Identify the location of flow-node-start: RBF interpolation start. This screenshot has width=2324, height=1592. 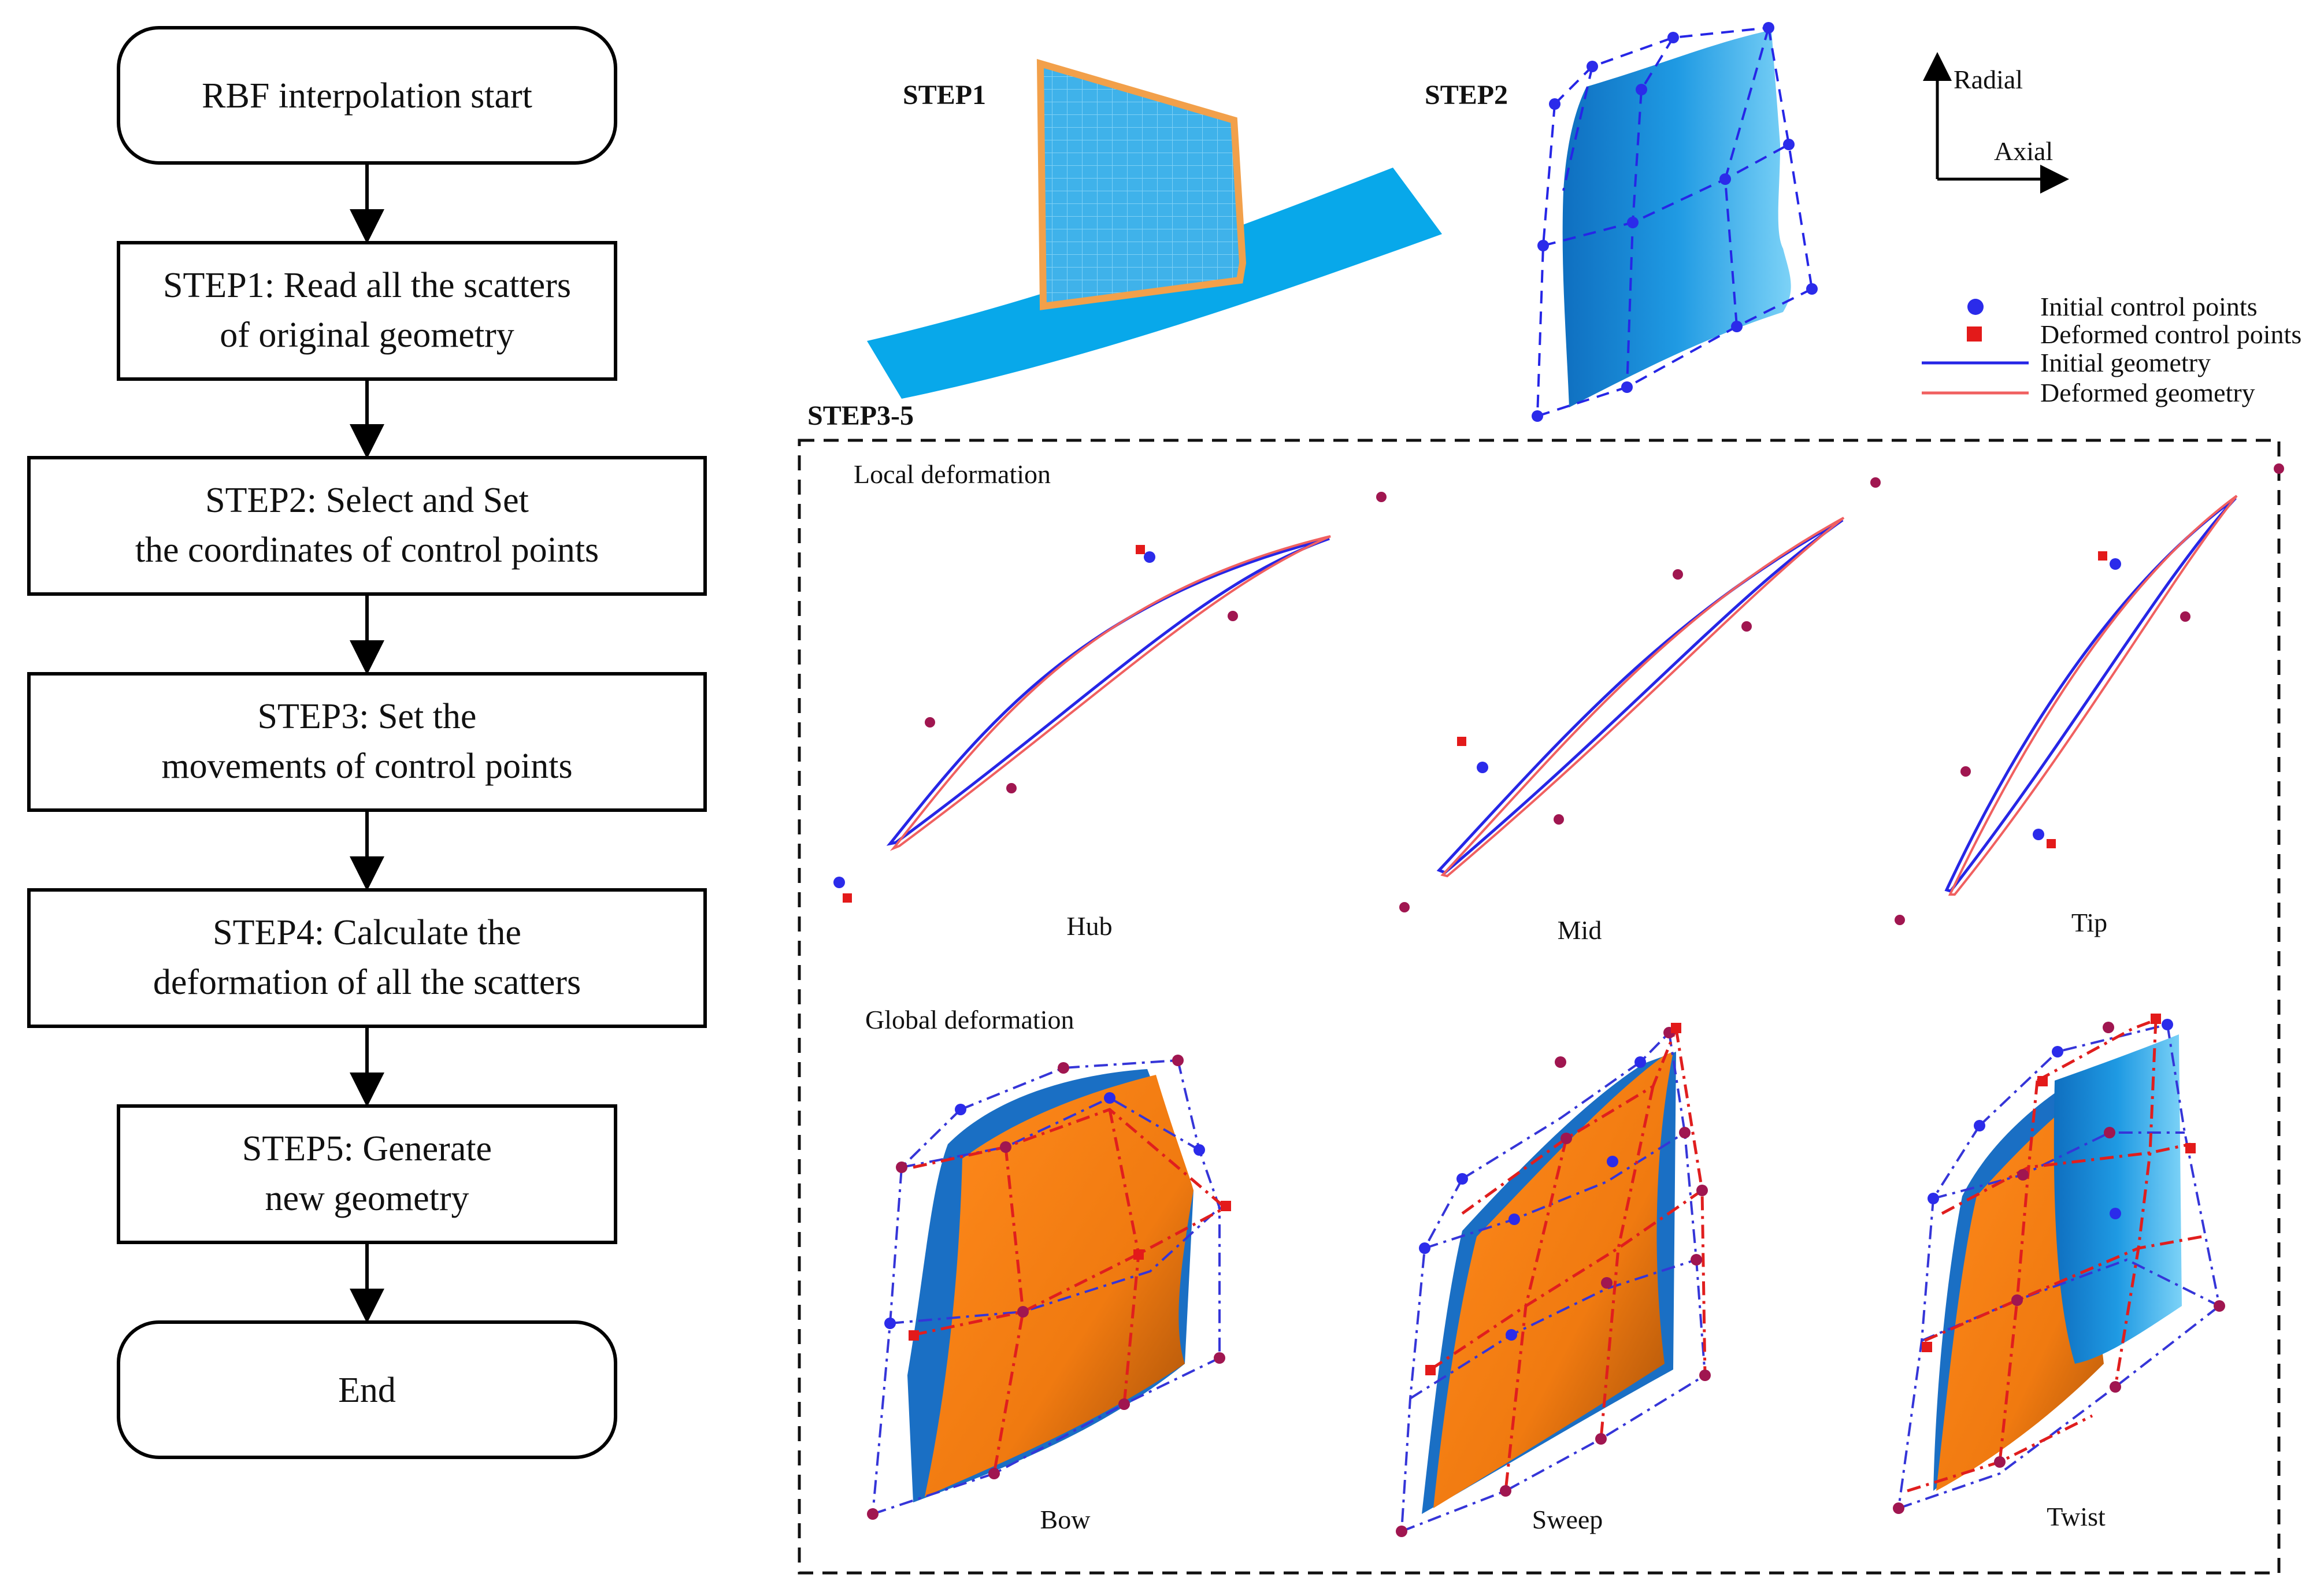
(367, 95).